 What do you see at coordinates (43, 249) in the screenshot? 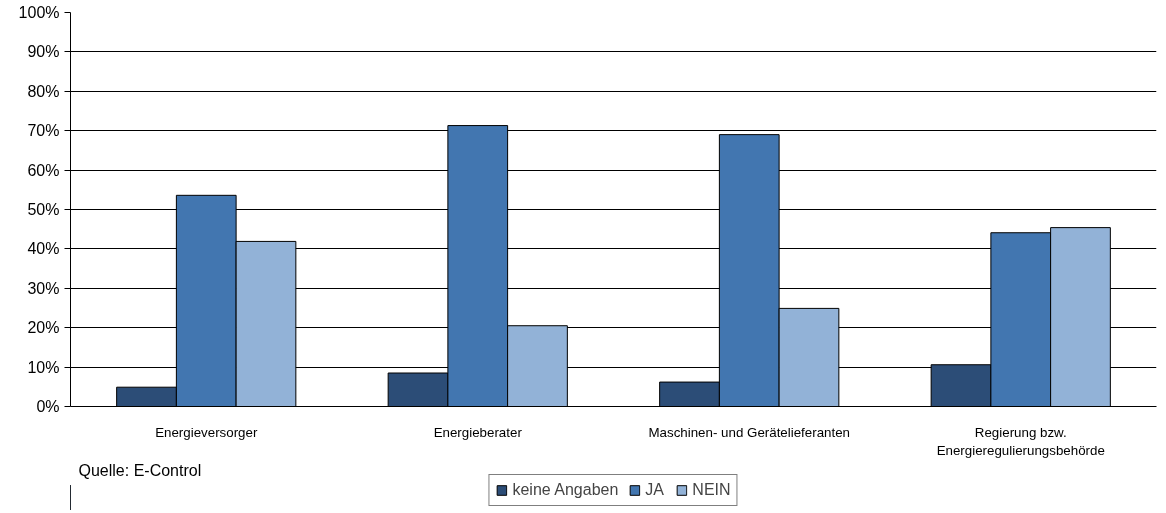
I see `y-tick-label: 40%` at bounding box center [43, 249].